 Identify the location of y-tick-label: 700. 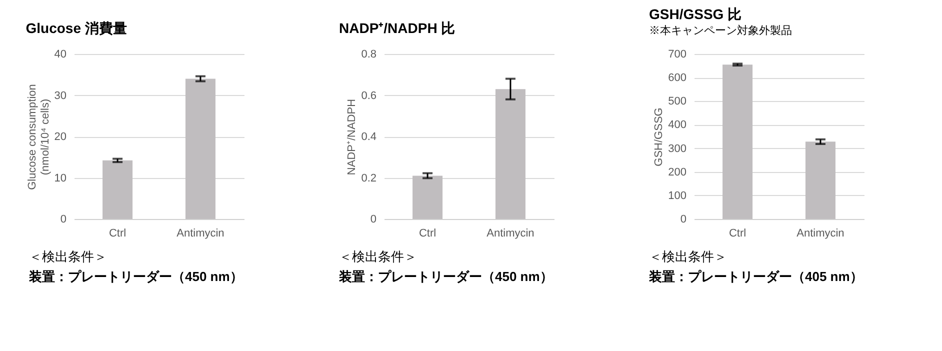
(677, 54).